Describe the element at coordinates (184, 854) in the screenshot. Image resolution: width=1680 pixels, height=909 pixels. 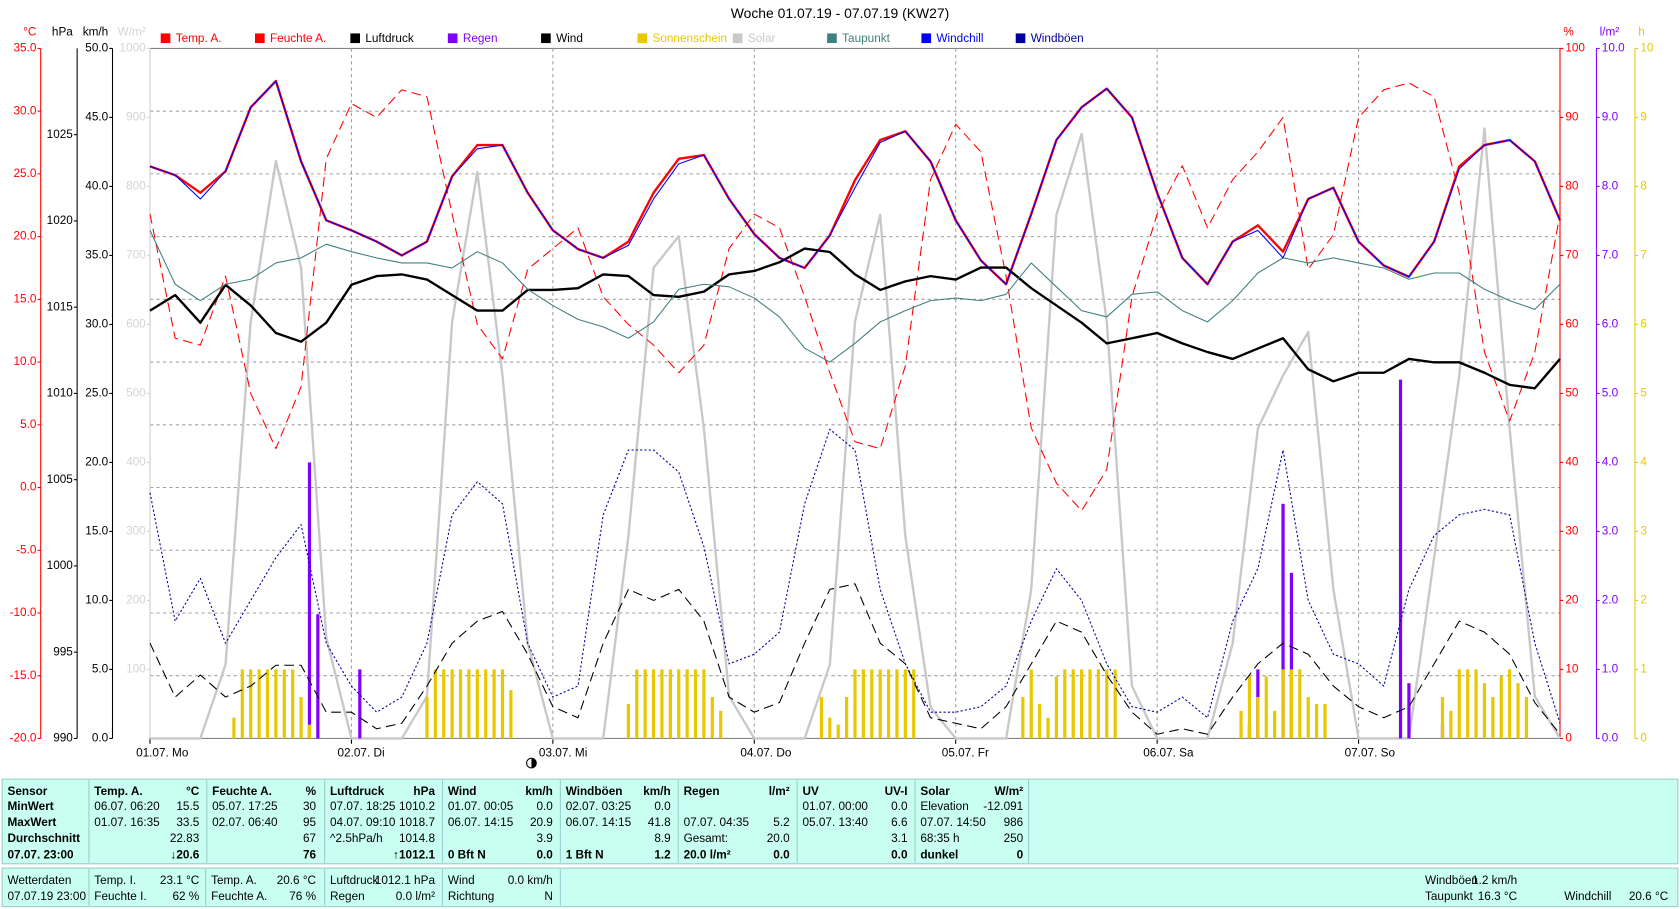
I see `stat-value: ↓20.6` at that location.